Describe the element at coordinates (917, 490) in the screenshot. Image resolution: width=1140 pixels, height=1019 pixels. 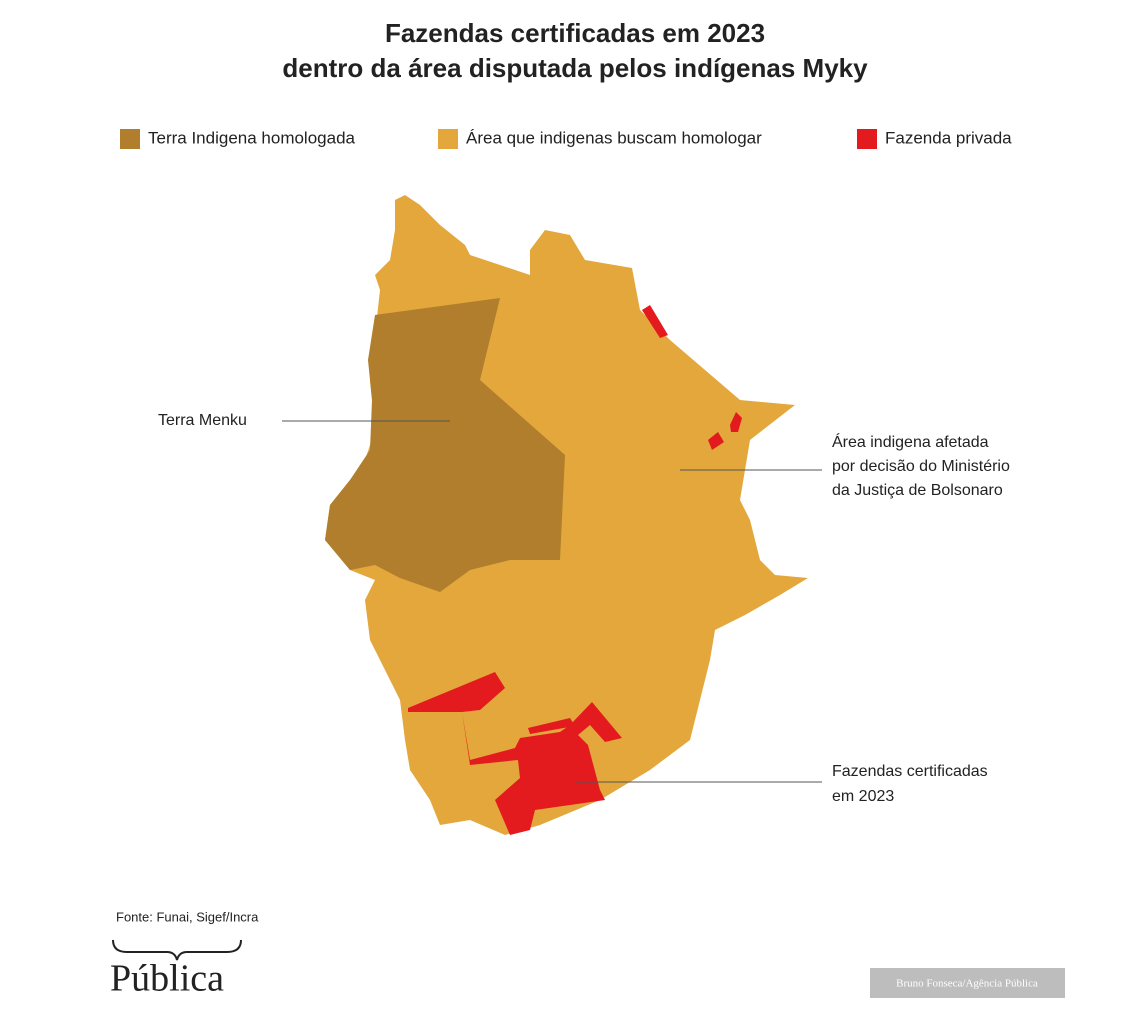
I see `annotation: da Justiça de Bolsonaro` at that location.